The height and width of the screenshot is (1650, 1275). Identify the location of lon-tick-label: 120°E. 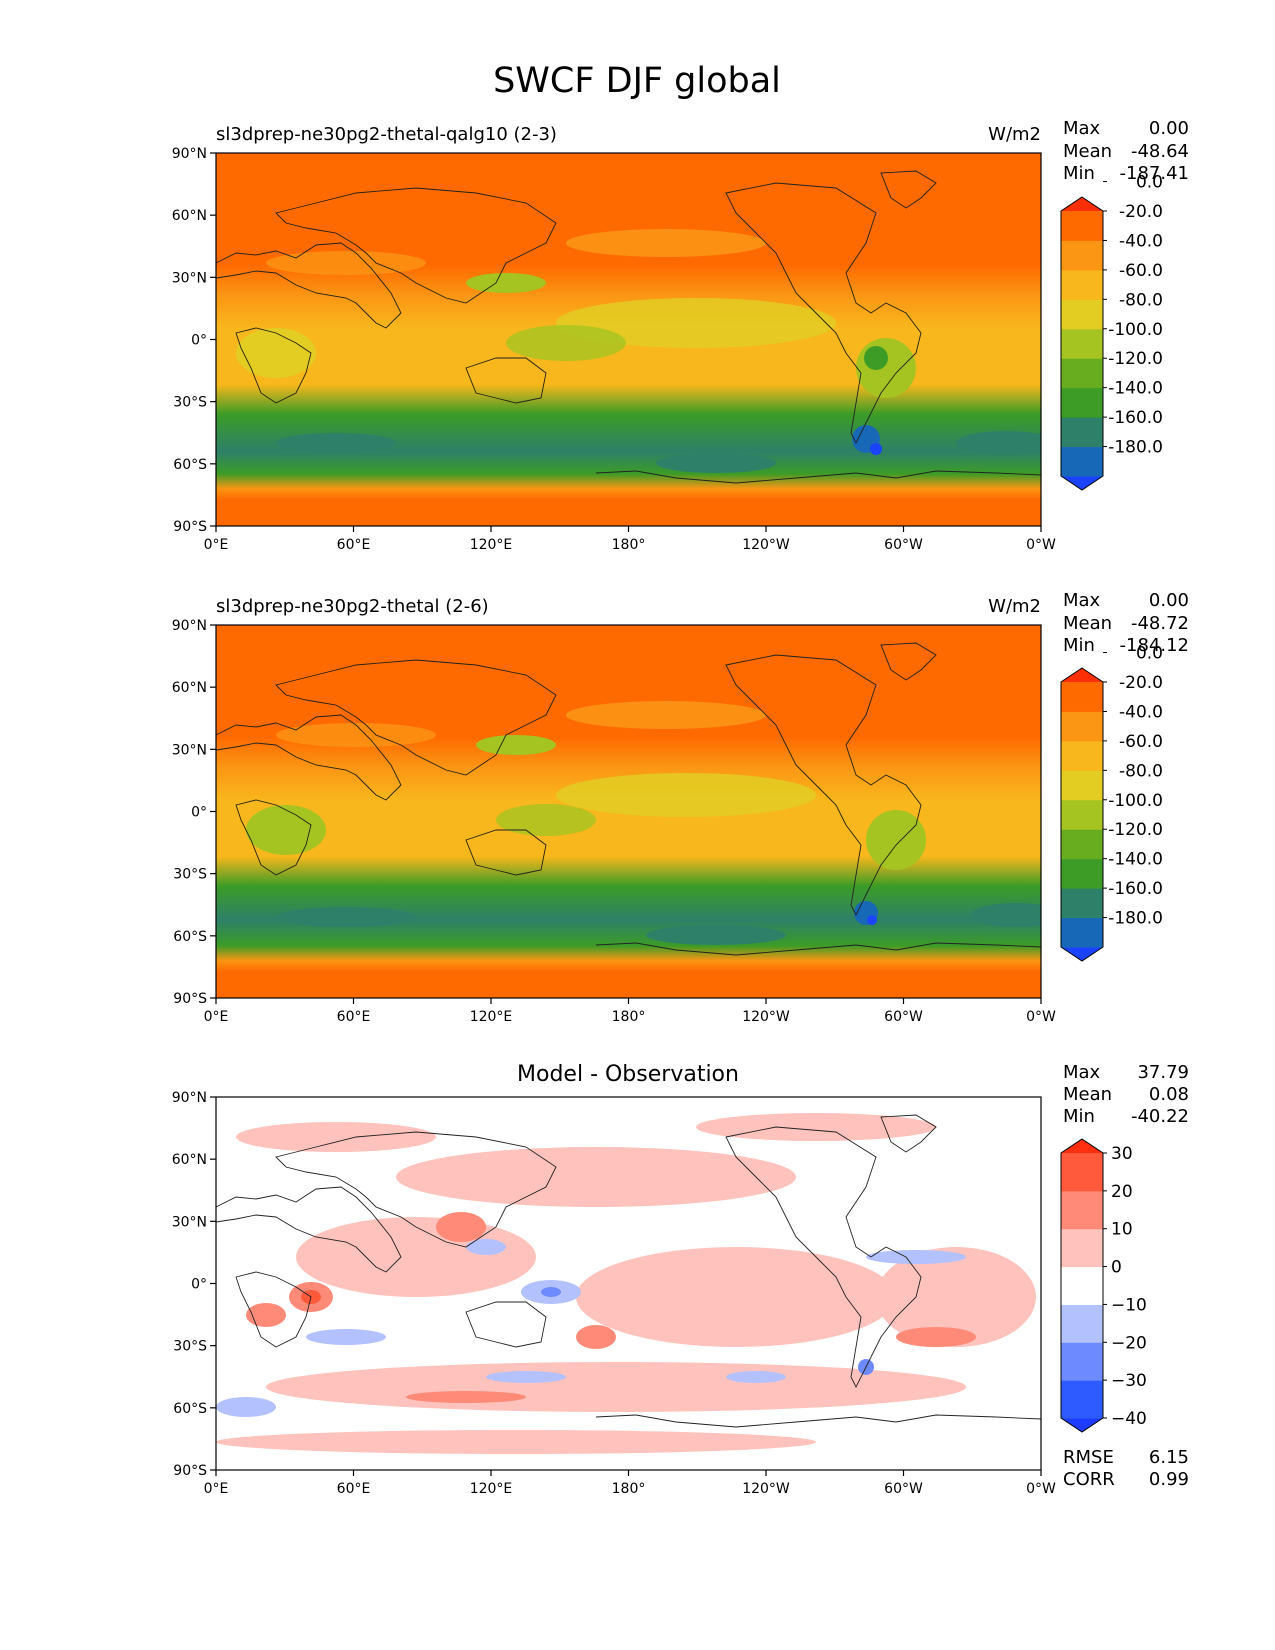
(491, 545).